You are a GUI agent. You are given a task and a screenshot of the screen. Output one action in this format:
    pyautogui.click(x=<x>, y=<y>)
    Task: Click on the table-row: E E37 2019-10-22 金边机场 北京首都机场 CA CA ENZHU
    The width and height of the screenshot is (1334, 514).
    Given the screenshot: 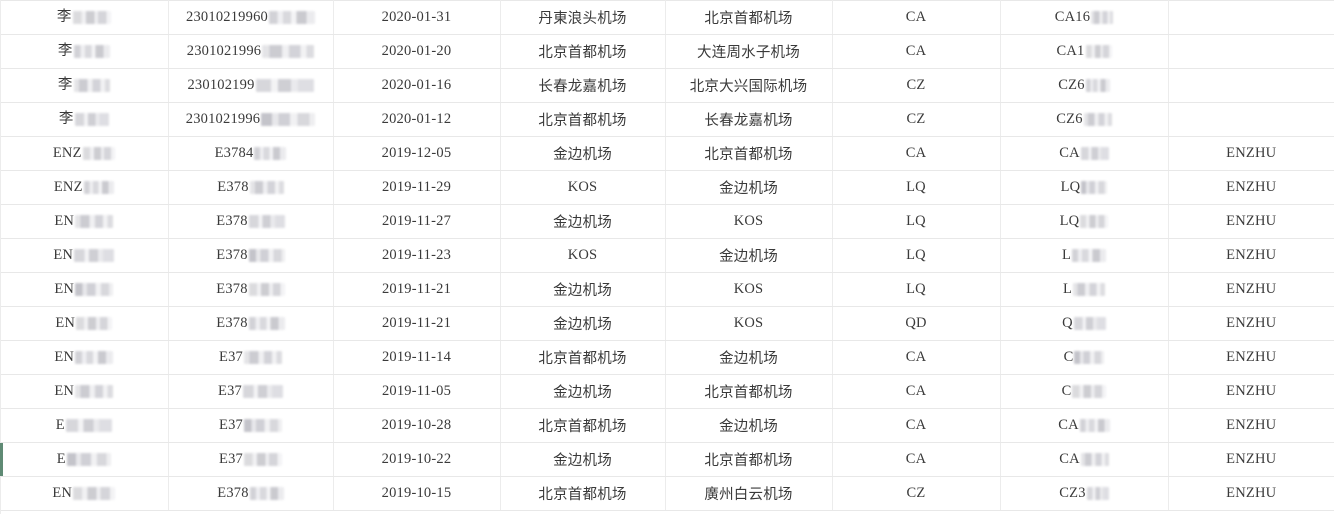 What is the action you would take?
    pyautogui.click(x=667, y=459)
    